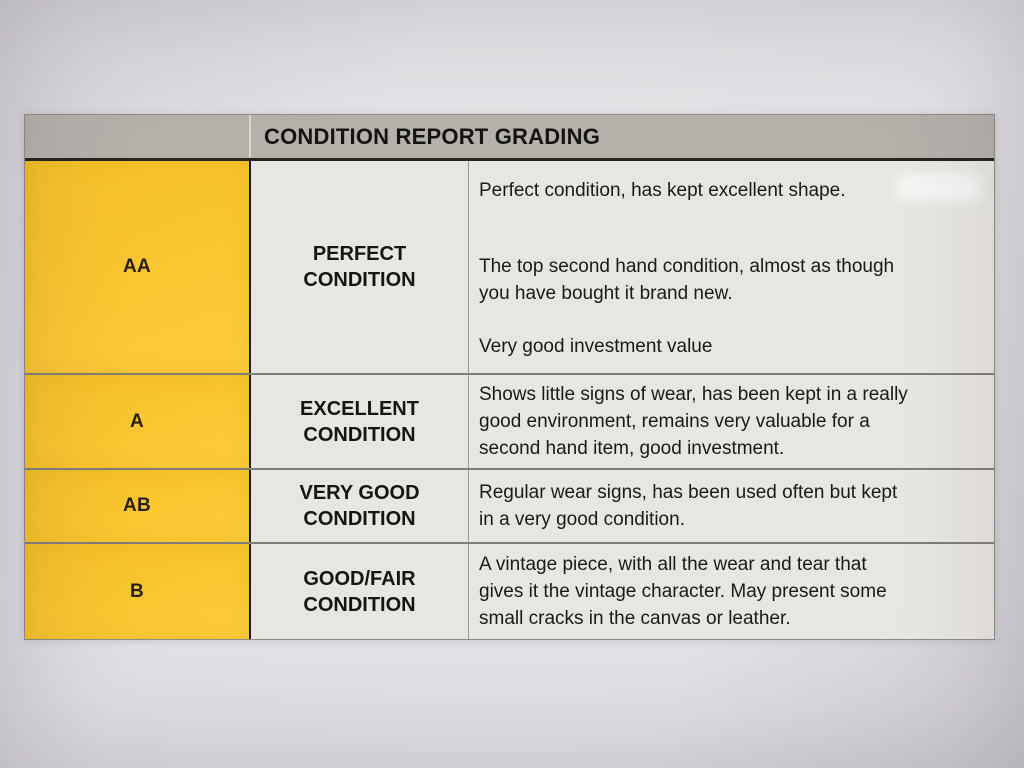 This screenshot has height=768, width=1024. What do you see at coordinates (939, 187) in the screenshot?
I see `whiteout-smudge` at bounding box center [939, 187].